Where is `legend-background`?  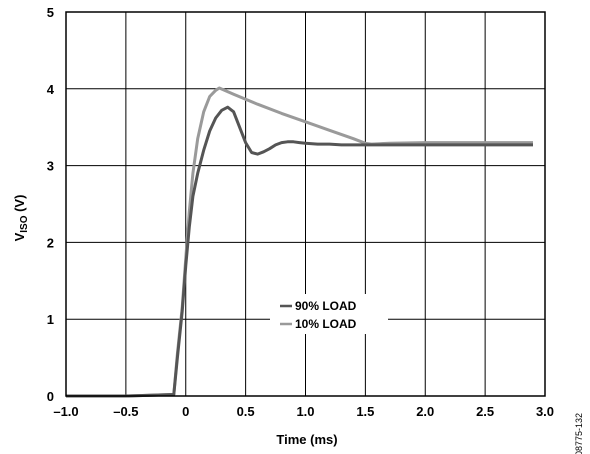
legend-background is located at coordinates (329, 314).